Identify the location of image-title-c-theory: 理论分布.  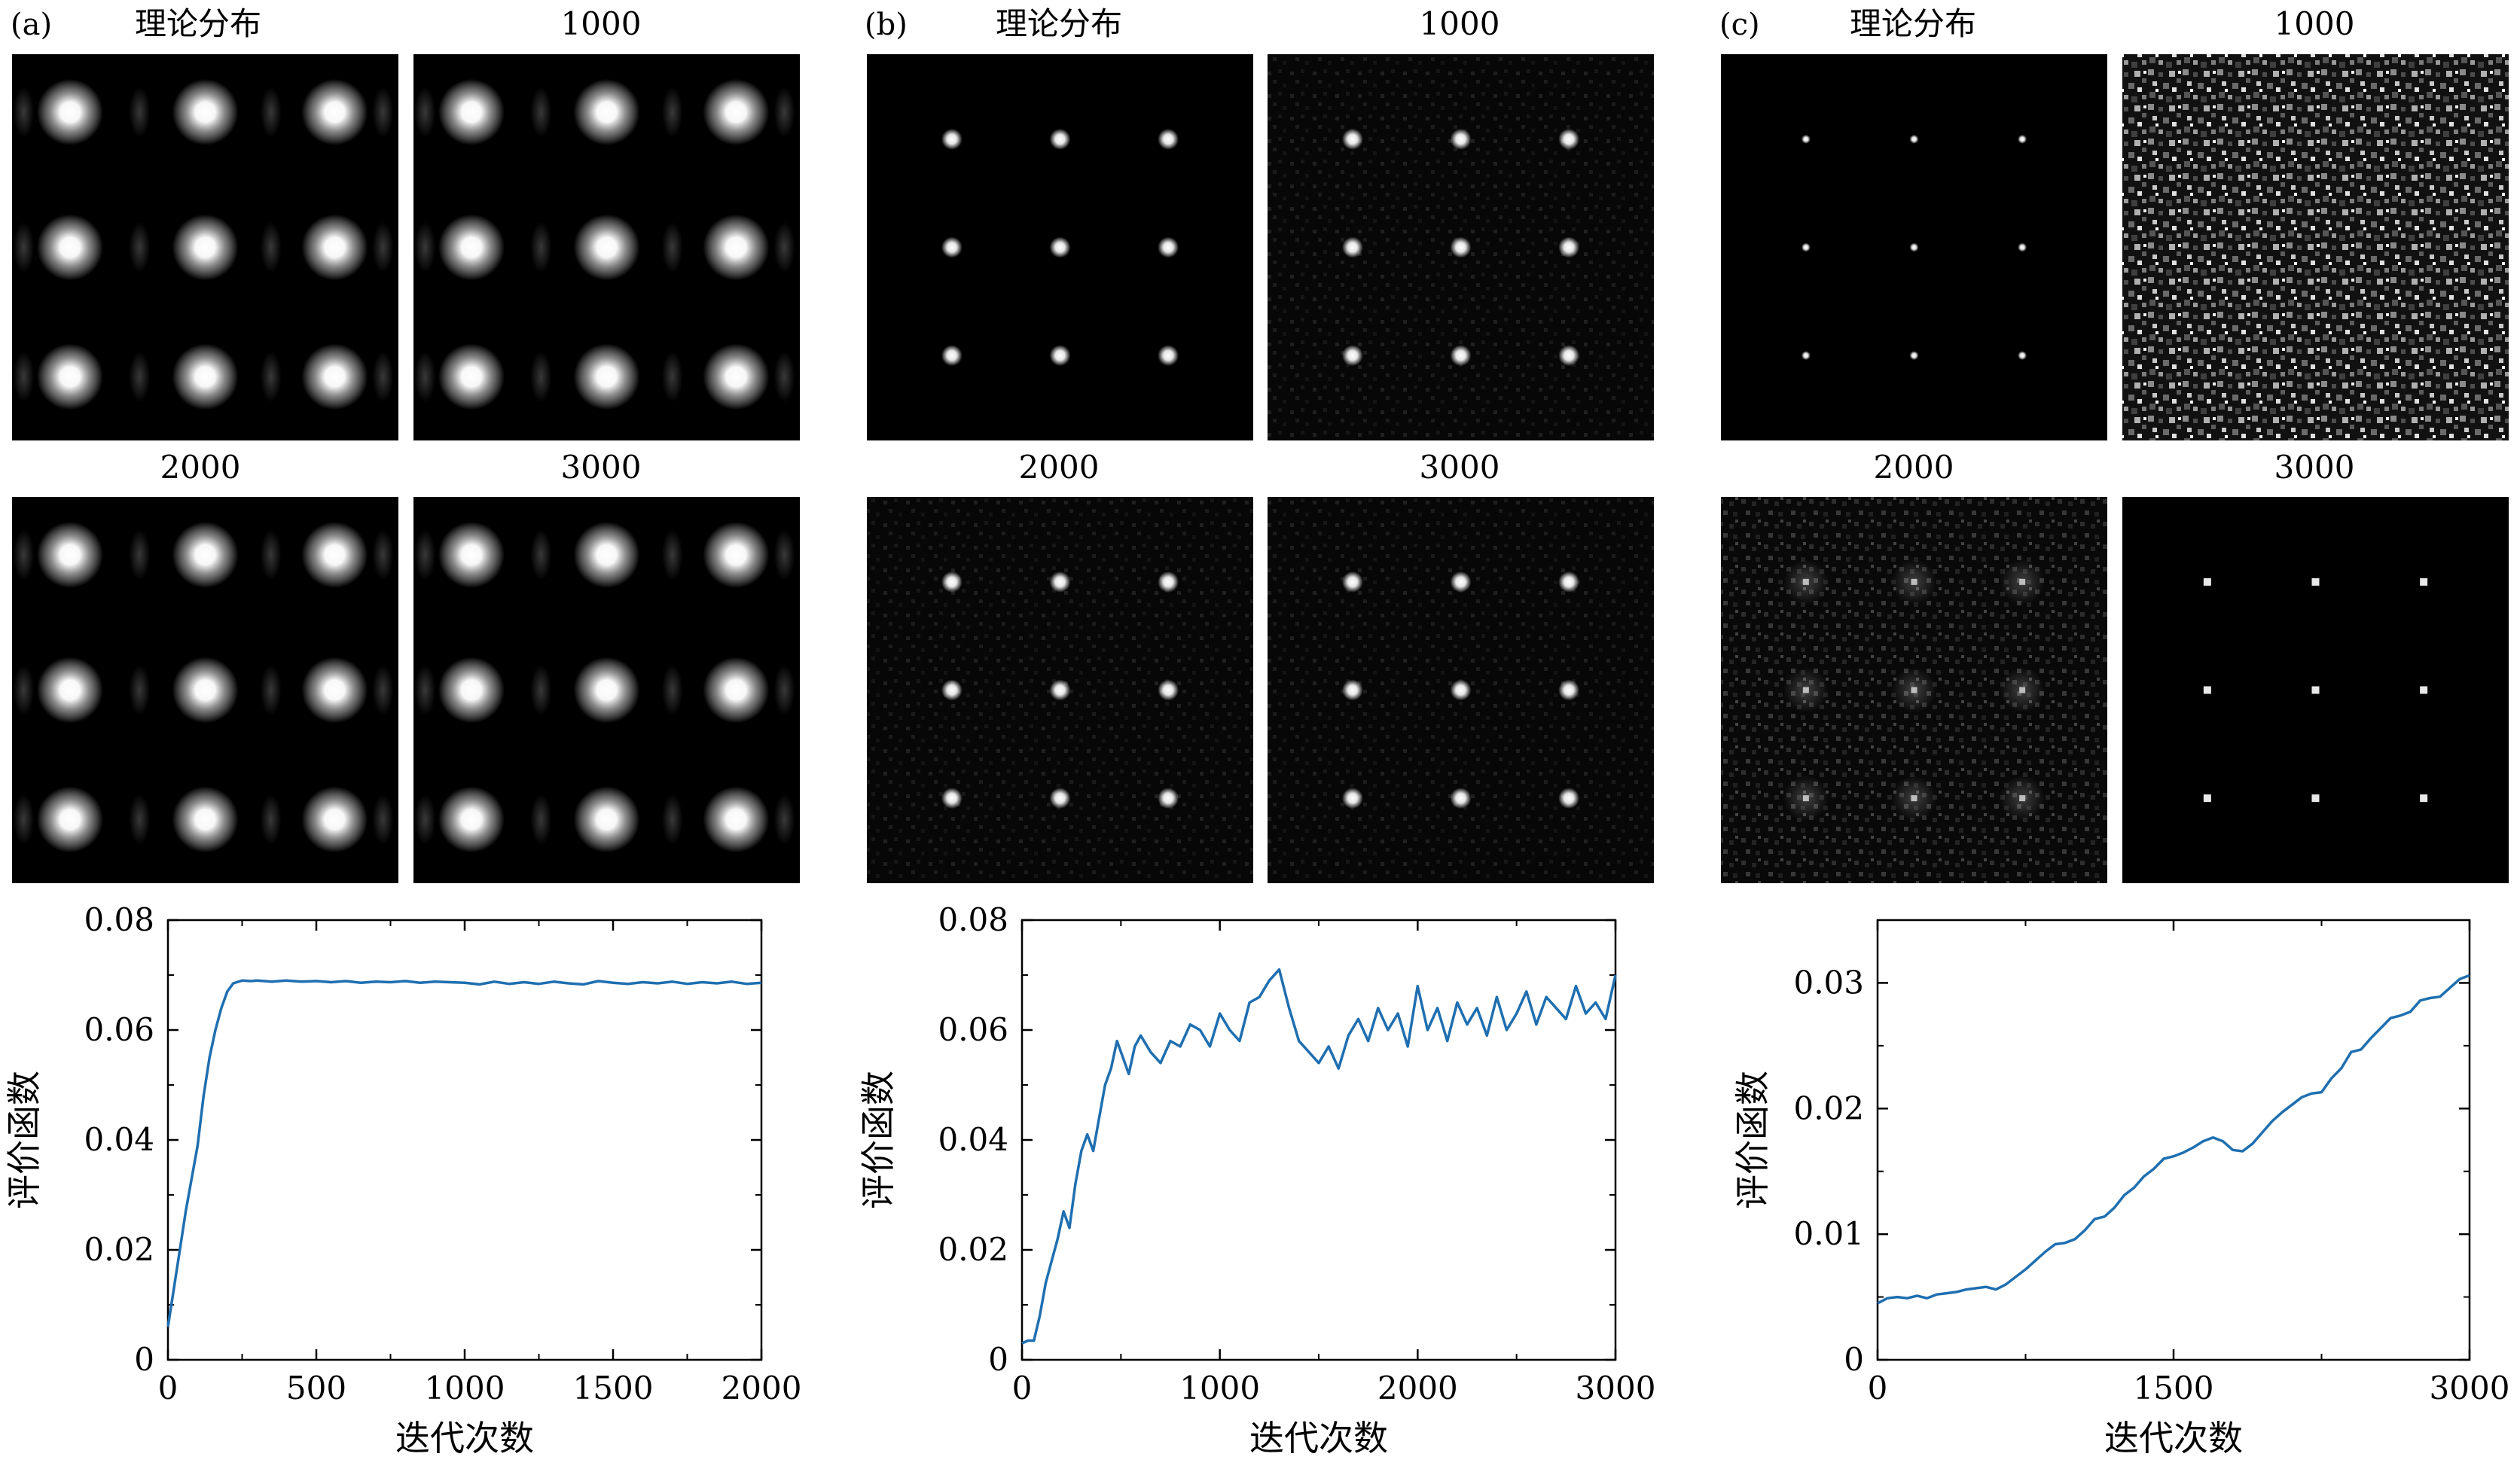
(1913, 23).